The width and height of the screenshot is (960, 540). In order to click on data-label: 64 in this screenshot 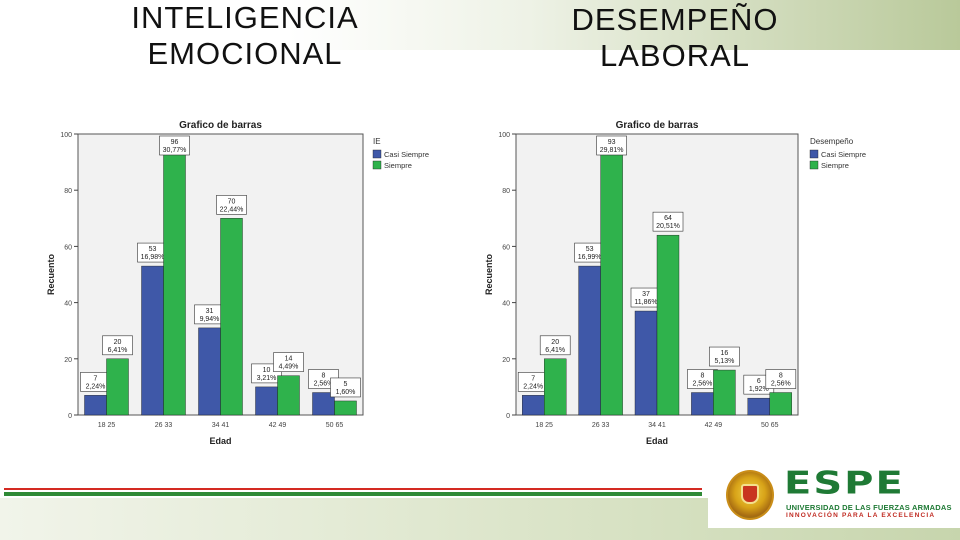, I will do `click(668, 218)`.